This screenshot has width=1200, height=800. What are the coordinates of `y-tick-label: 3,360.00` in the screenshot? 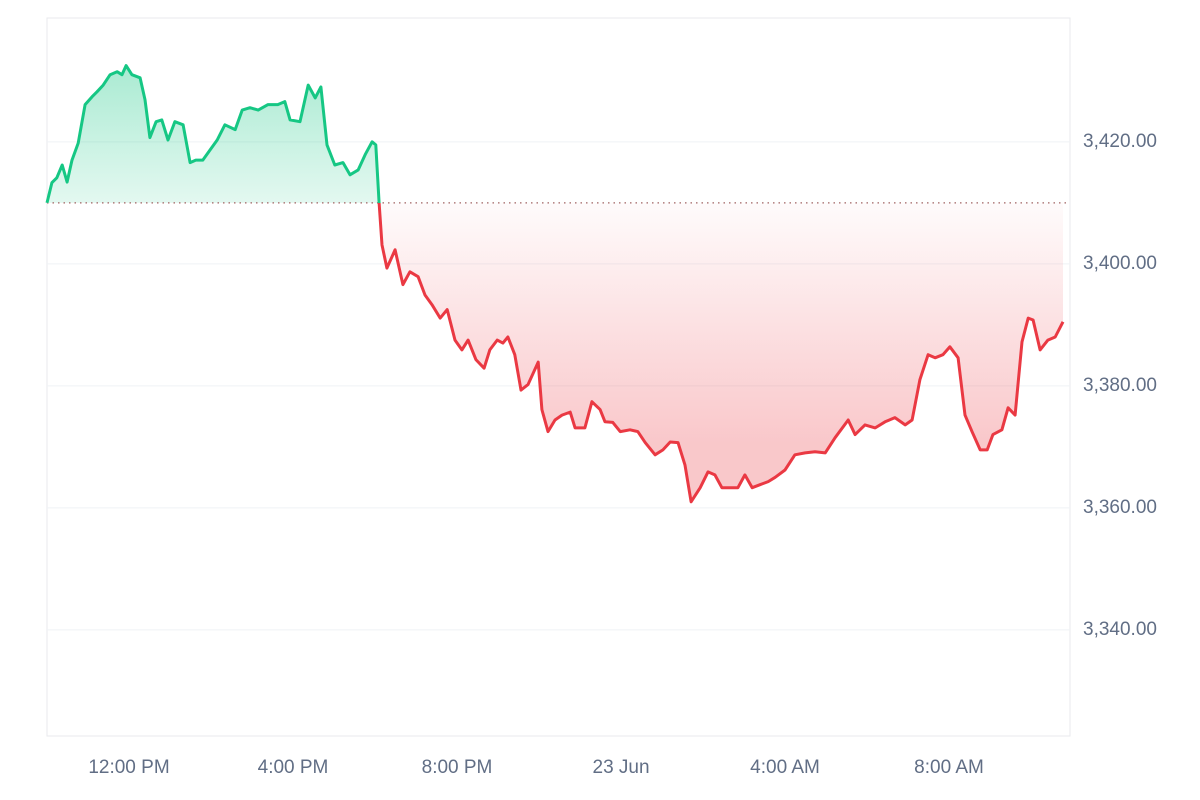 It's located at (1120, 507).